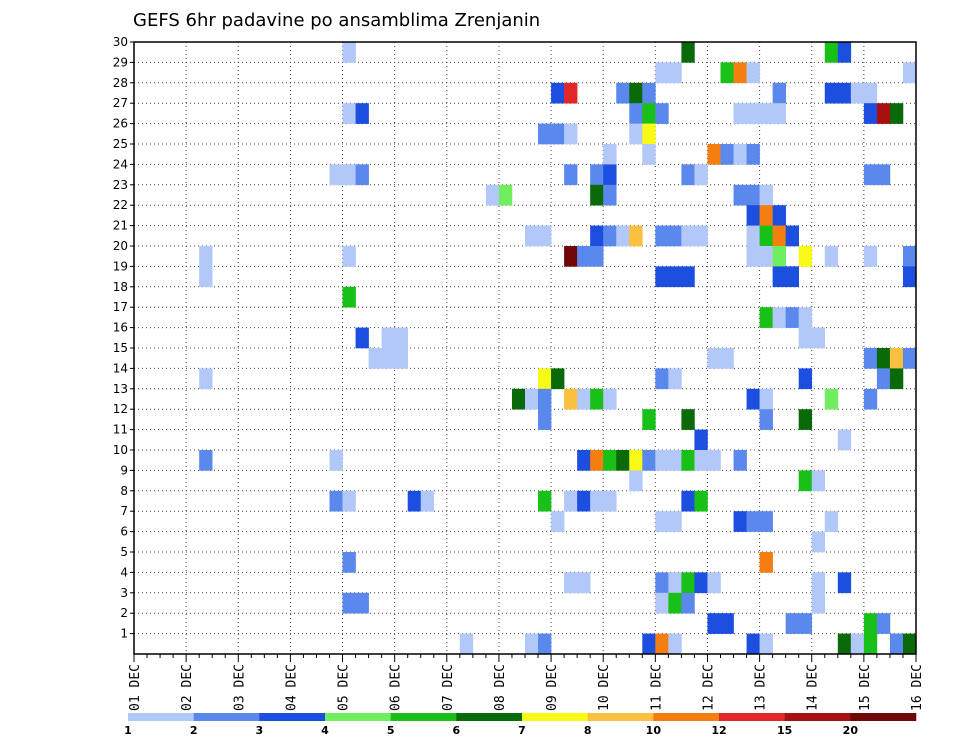 The width and height of the screenshot is (960, 742). What do you see at coordinates (124, 572) in the screenshot?
I see `y-tick-label: 4` at bounding box center [124, 572].